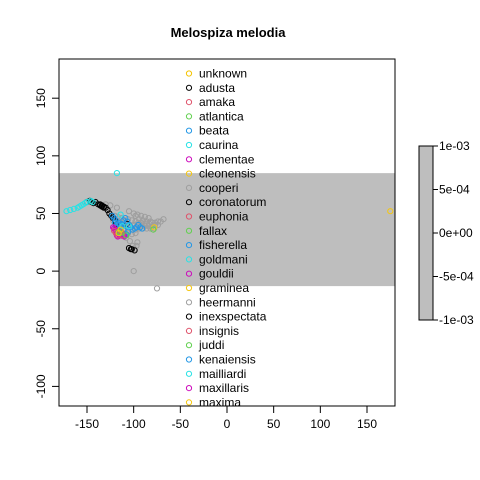 This screenshot has height=480, width=480. I want to click on legend-label: clementae, so click(227, 159).